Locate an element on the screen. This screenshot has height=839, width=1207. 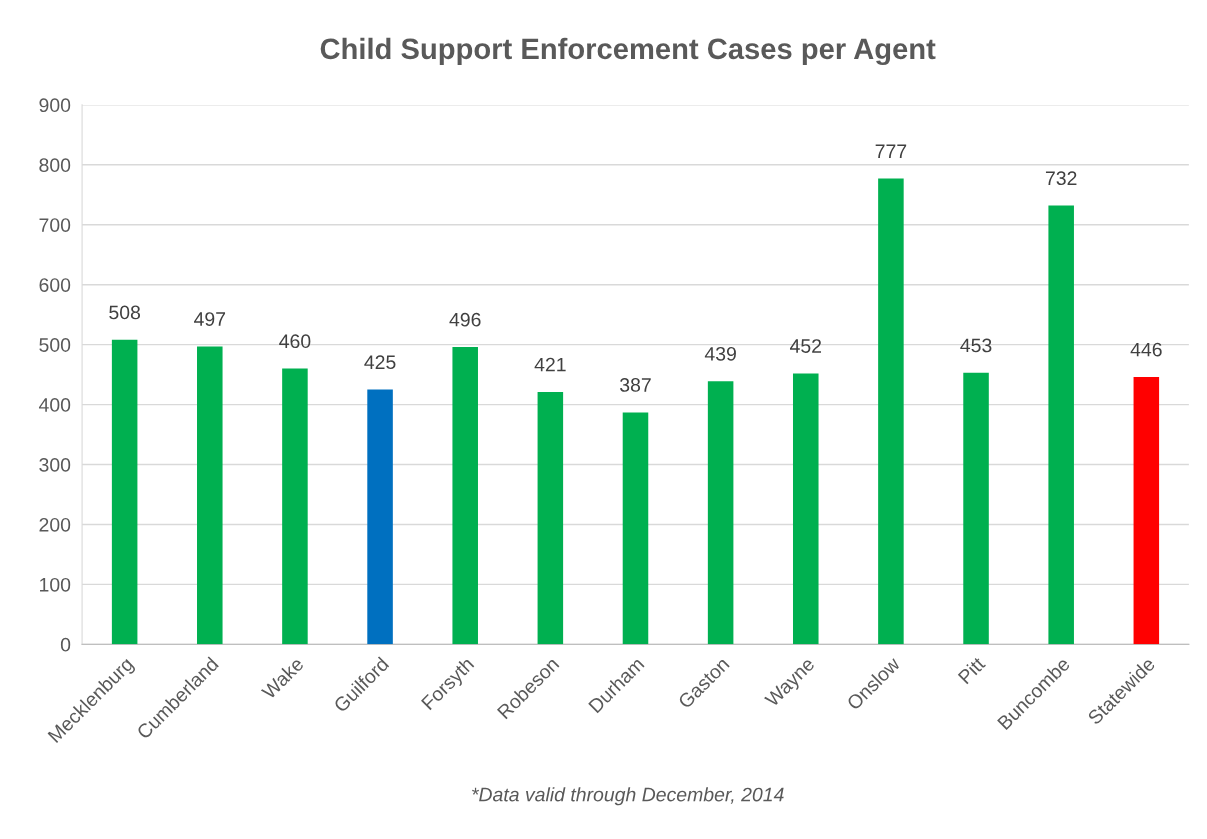
data-label: 460 is located at coordinates (295, 341).